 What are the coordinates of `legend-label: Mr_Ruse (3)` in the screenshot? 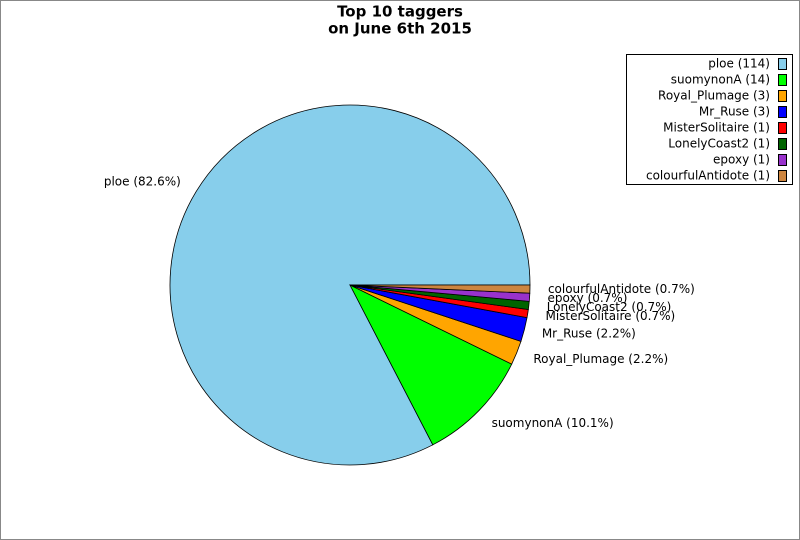 It's located at (734, 112).